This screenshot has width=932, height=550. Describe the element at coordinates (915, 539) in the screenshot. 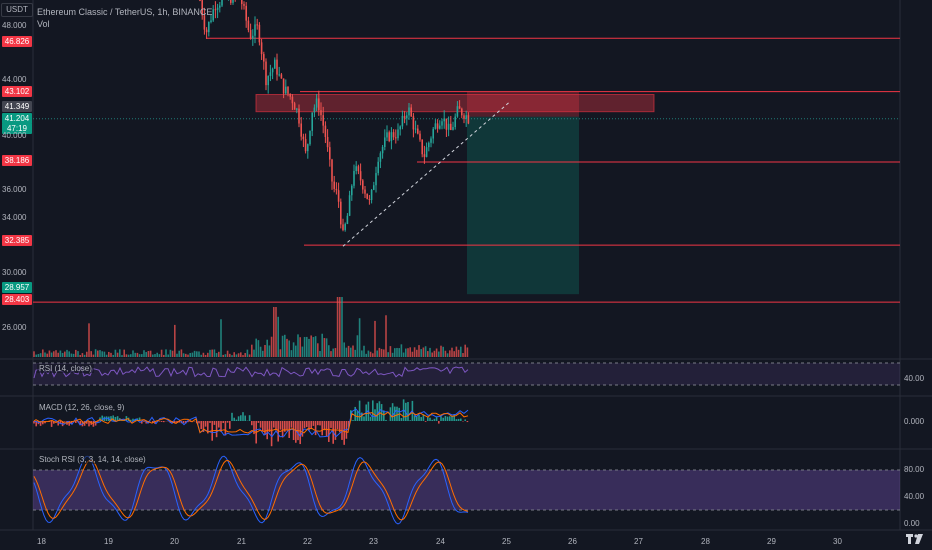

I see `tradingview-logo-icon` at that location.